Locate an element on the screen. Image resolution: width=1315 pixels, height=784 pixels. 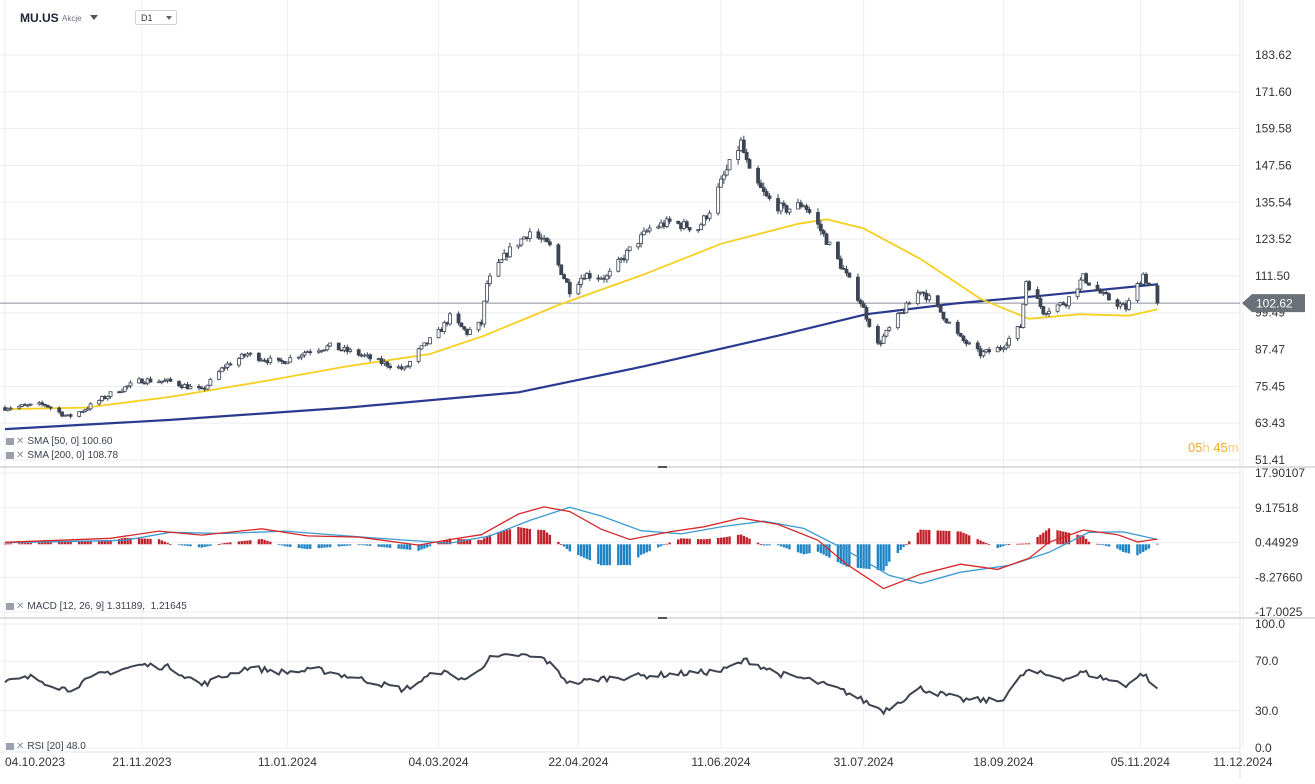
symbol-dropdown-icon is located at coordinates (94, 17).